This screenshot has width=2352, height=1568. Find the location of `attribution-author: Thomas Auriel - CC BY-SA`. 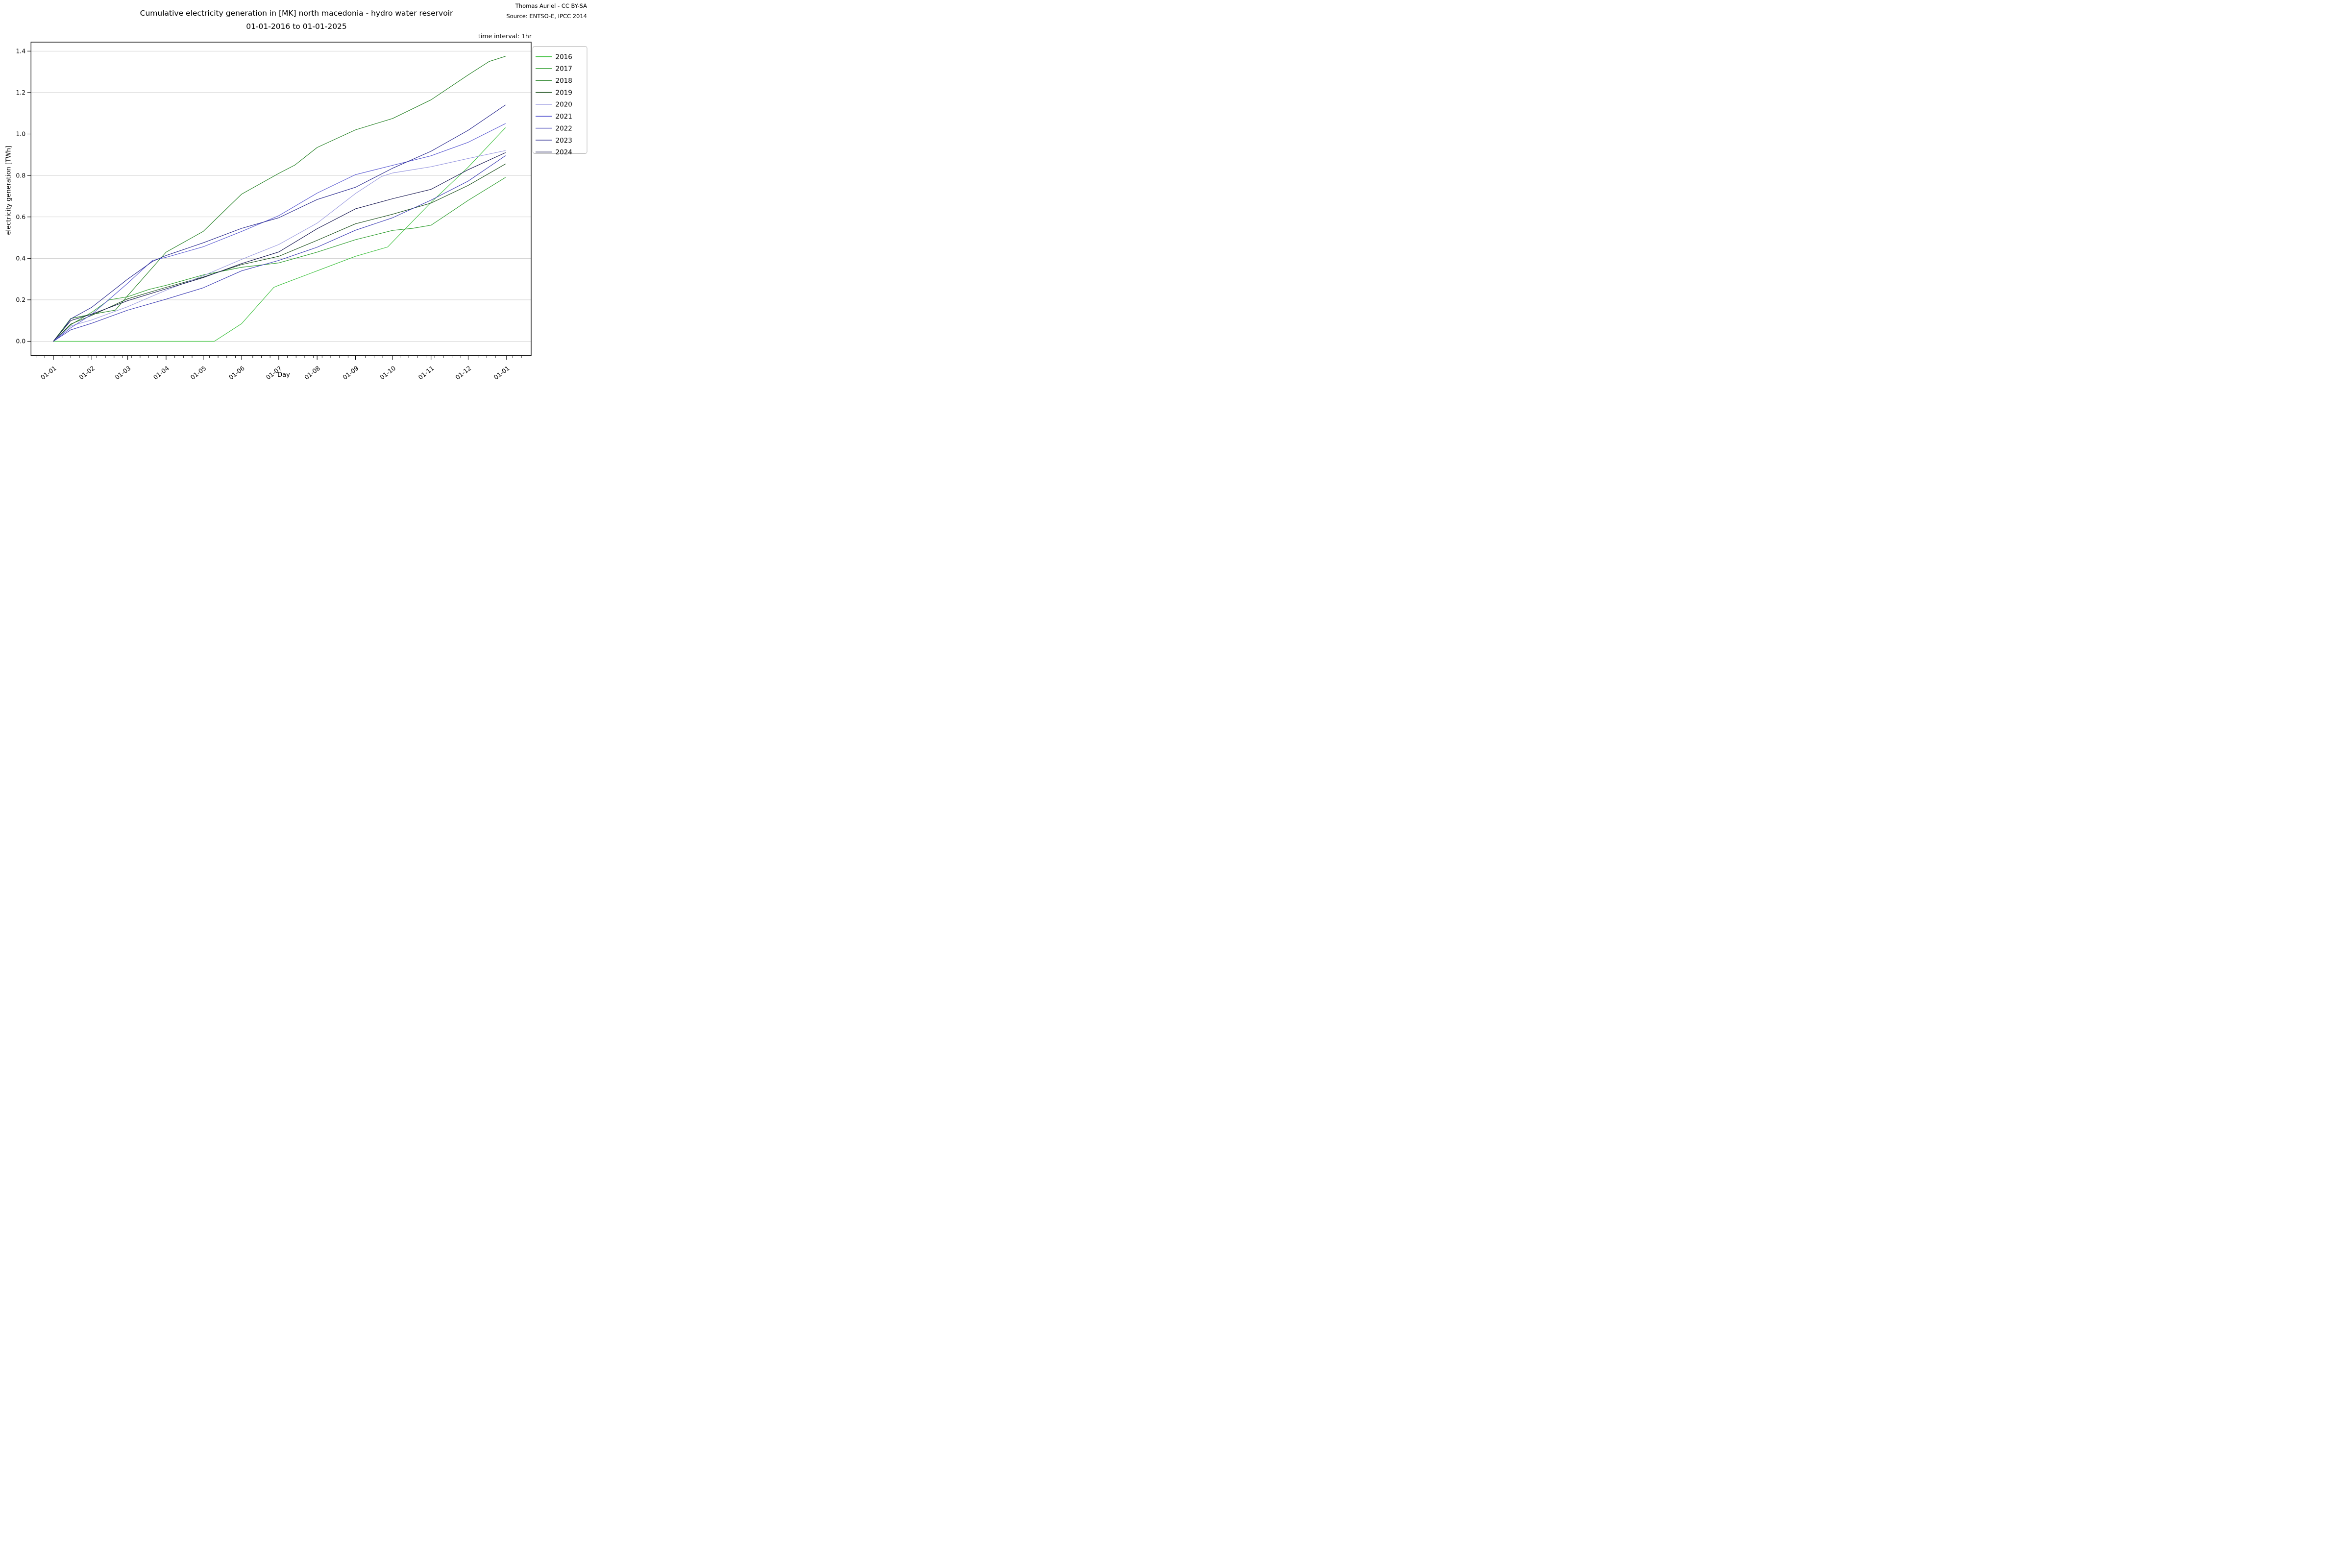

attribution-author: Thomas Auriel - CC BY-SA is located at coordinates (551, 5).